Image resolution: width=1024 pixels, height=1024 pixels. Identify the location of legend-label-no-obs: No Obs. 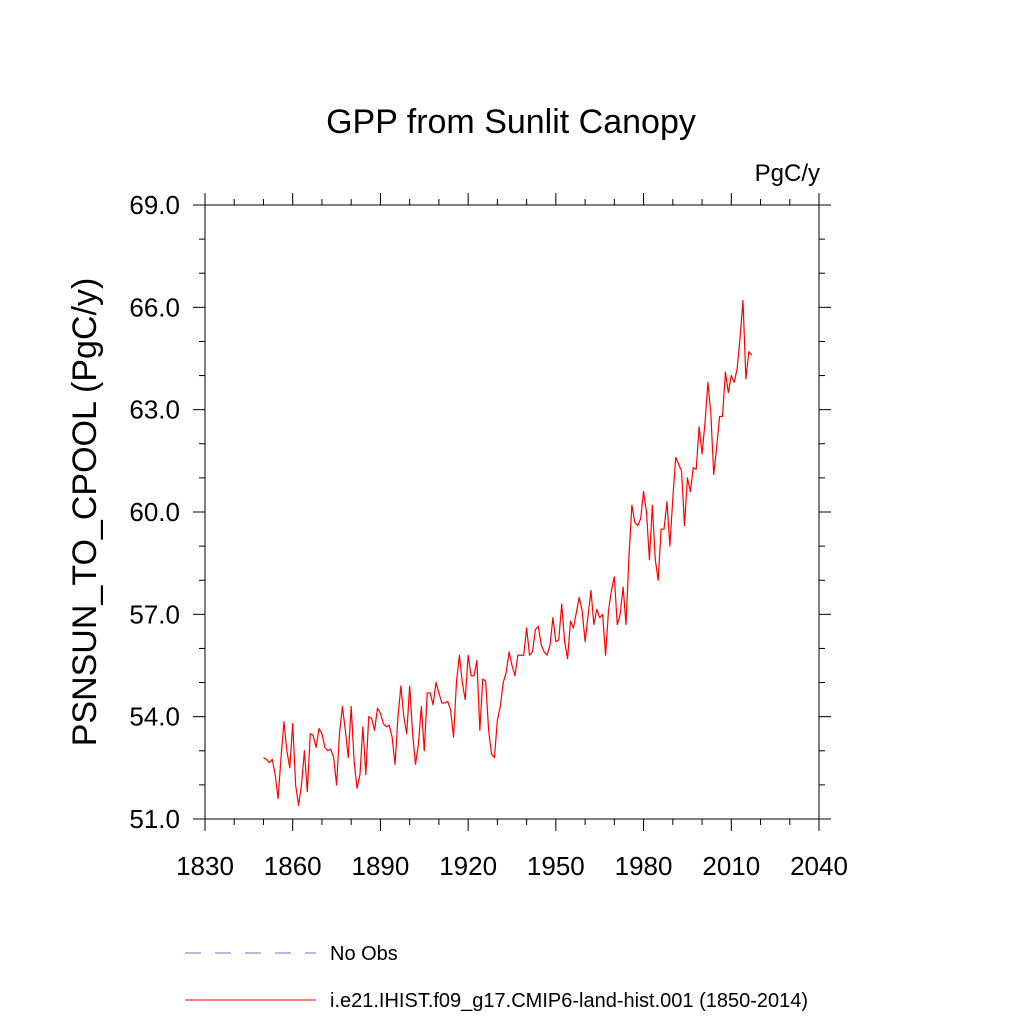
(364, 954).